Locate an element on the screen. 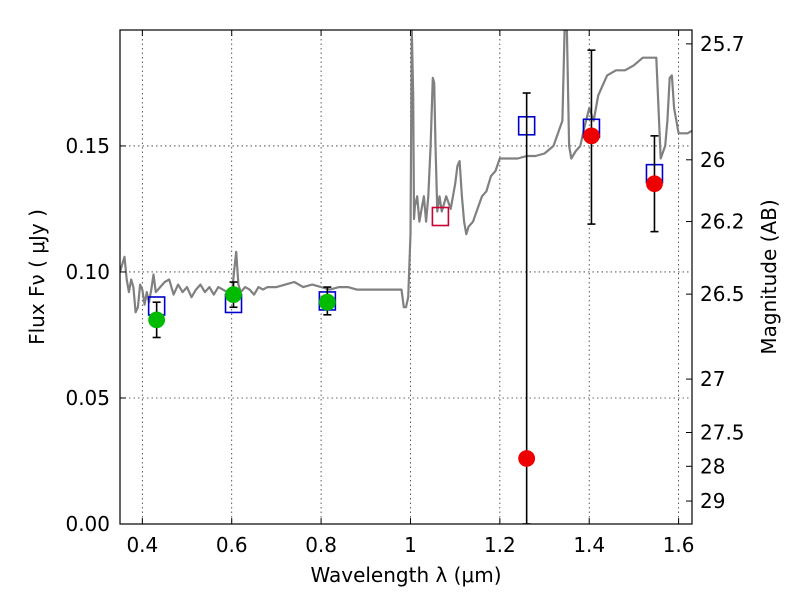  x-tick-label: 1 is located at coordinates (410, 545).